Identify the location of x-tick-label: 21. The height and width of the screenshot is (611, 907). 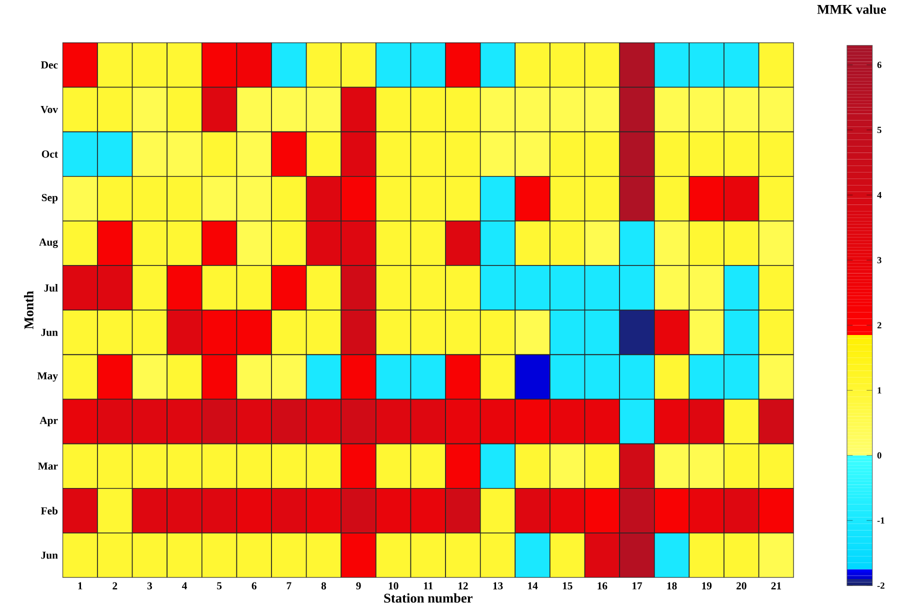
(776, 586).